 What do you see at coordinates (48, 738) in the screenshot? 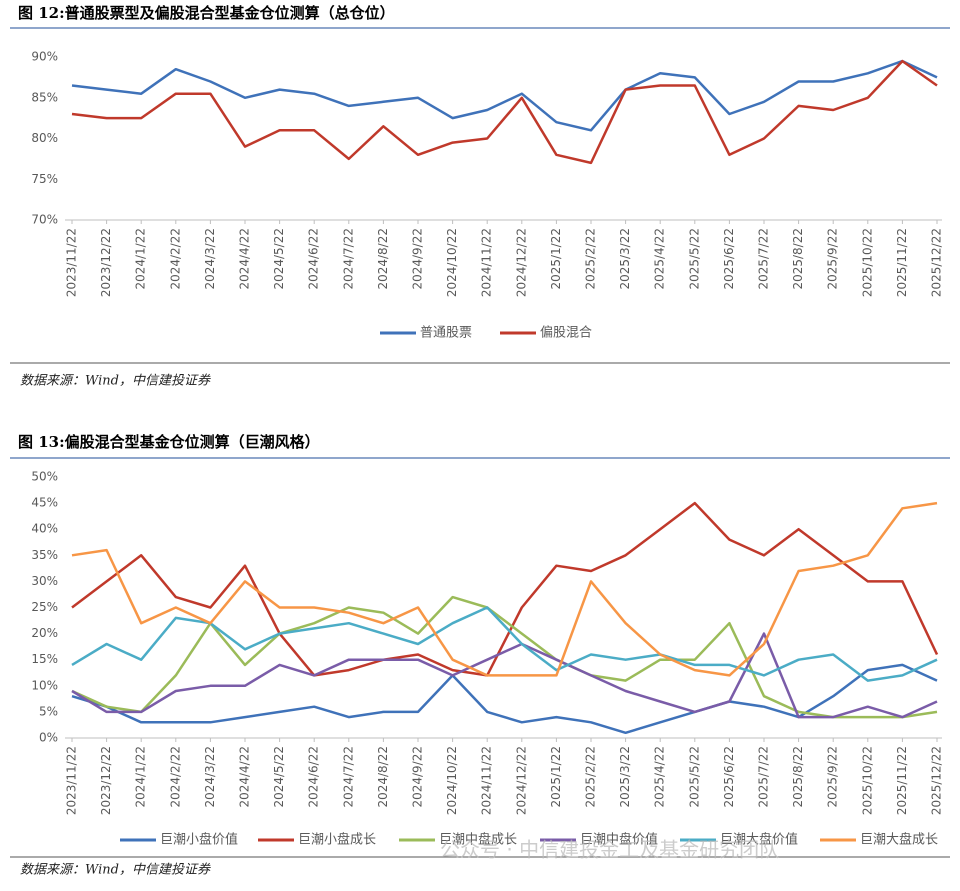
I see `y-tick-label: 0%` at bounding box center [48, 738].